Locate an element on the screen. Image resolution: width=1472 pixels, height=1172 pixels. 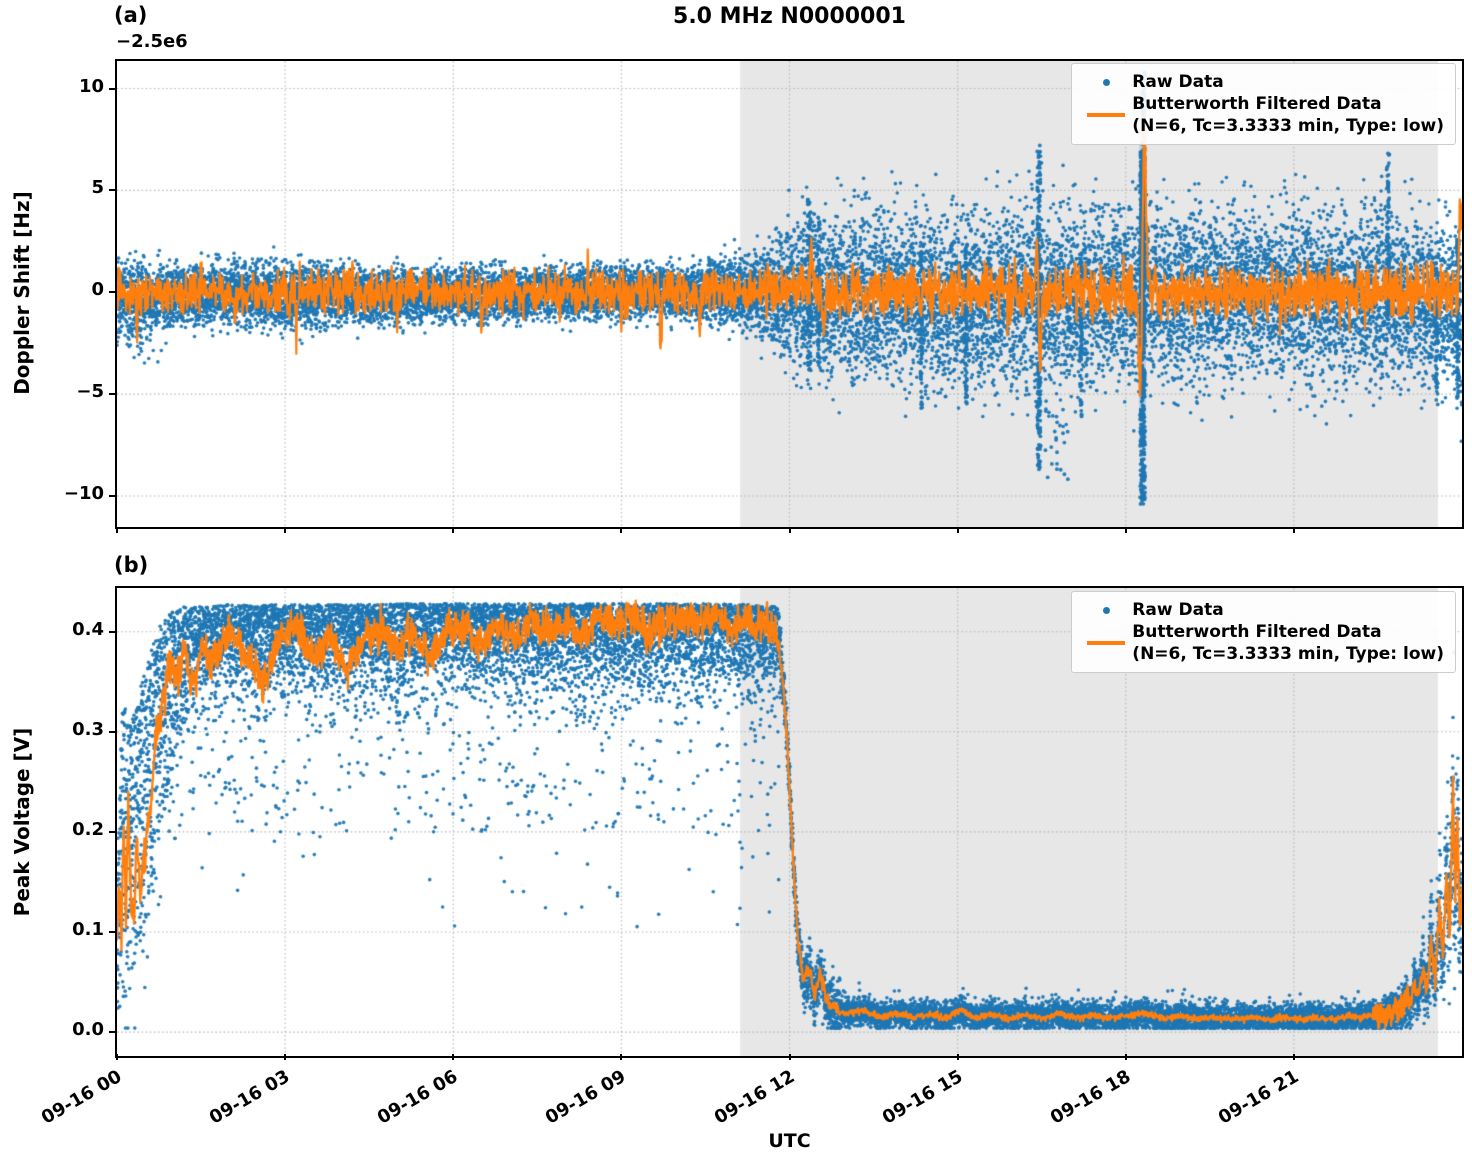
y-tick-label: 0.4 is located at coordinates (88, 629).